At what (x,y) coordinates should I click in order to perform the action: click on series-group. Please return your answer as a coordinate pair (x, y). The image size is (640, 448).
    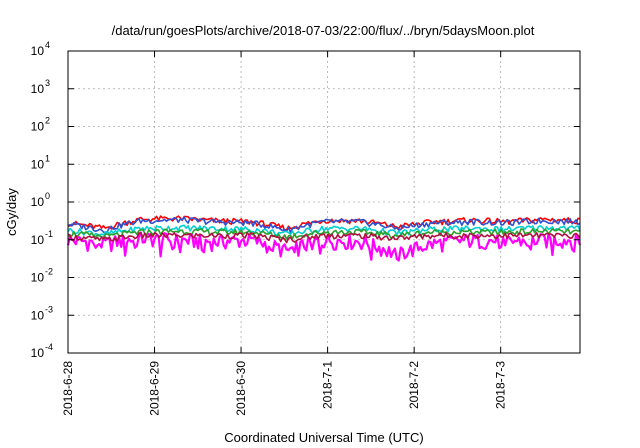
    Looking at the image, I should click on (324, 238).